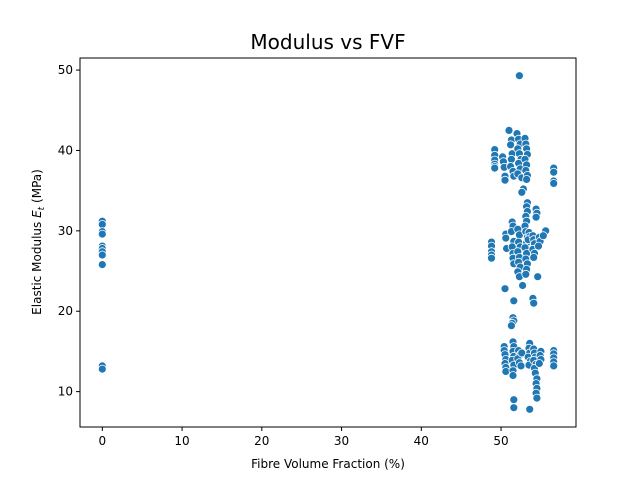 This screenshot has width=640, height=480. What do you see at coordinates (261, 441) in the screenshot?
I see `x-tick-label-20: 20` at bounding box center [261, 441].